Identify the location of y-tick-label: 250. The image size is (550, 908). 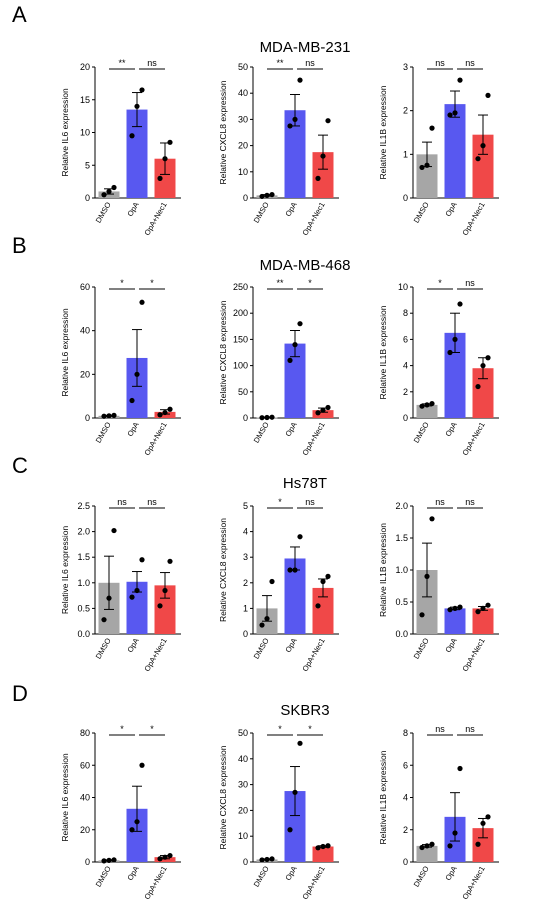
(240, 287).